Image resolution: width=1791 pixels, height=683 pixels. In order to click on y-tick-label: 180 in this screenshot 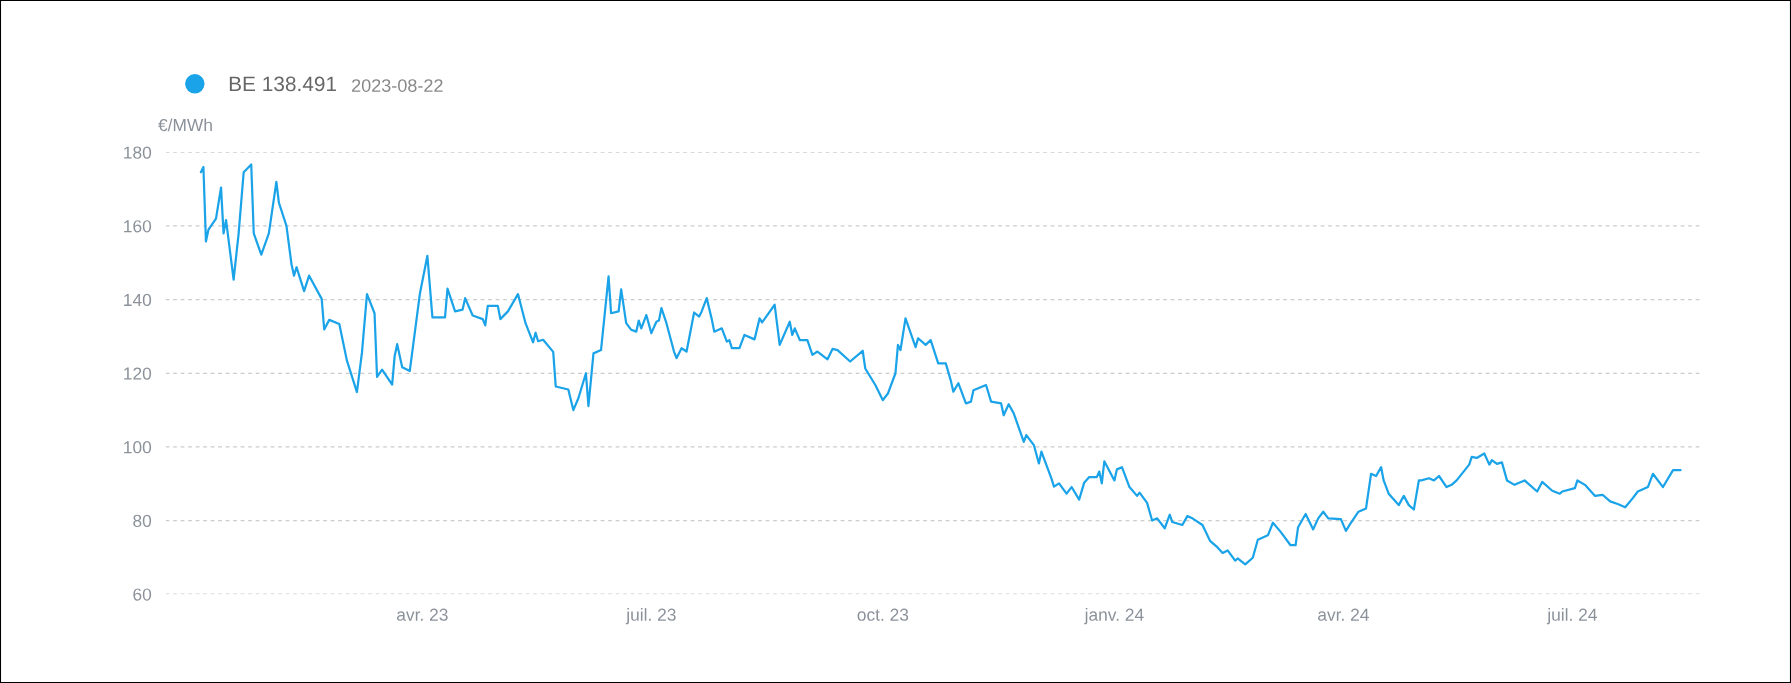, I will do `click(138, 152)`.